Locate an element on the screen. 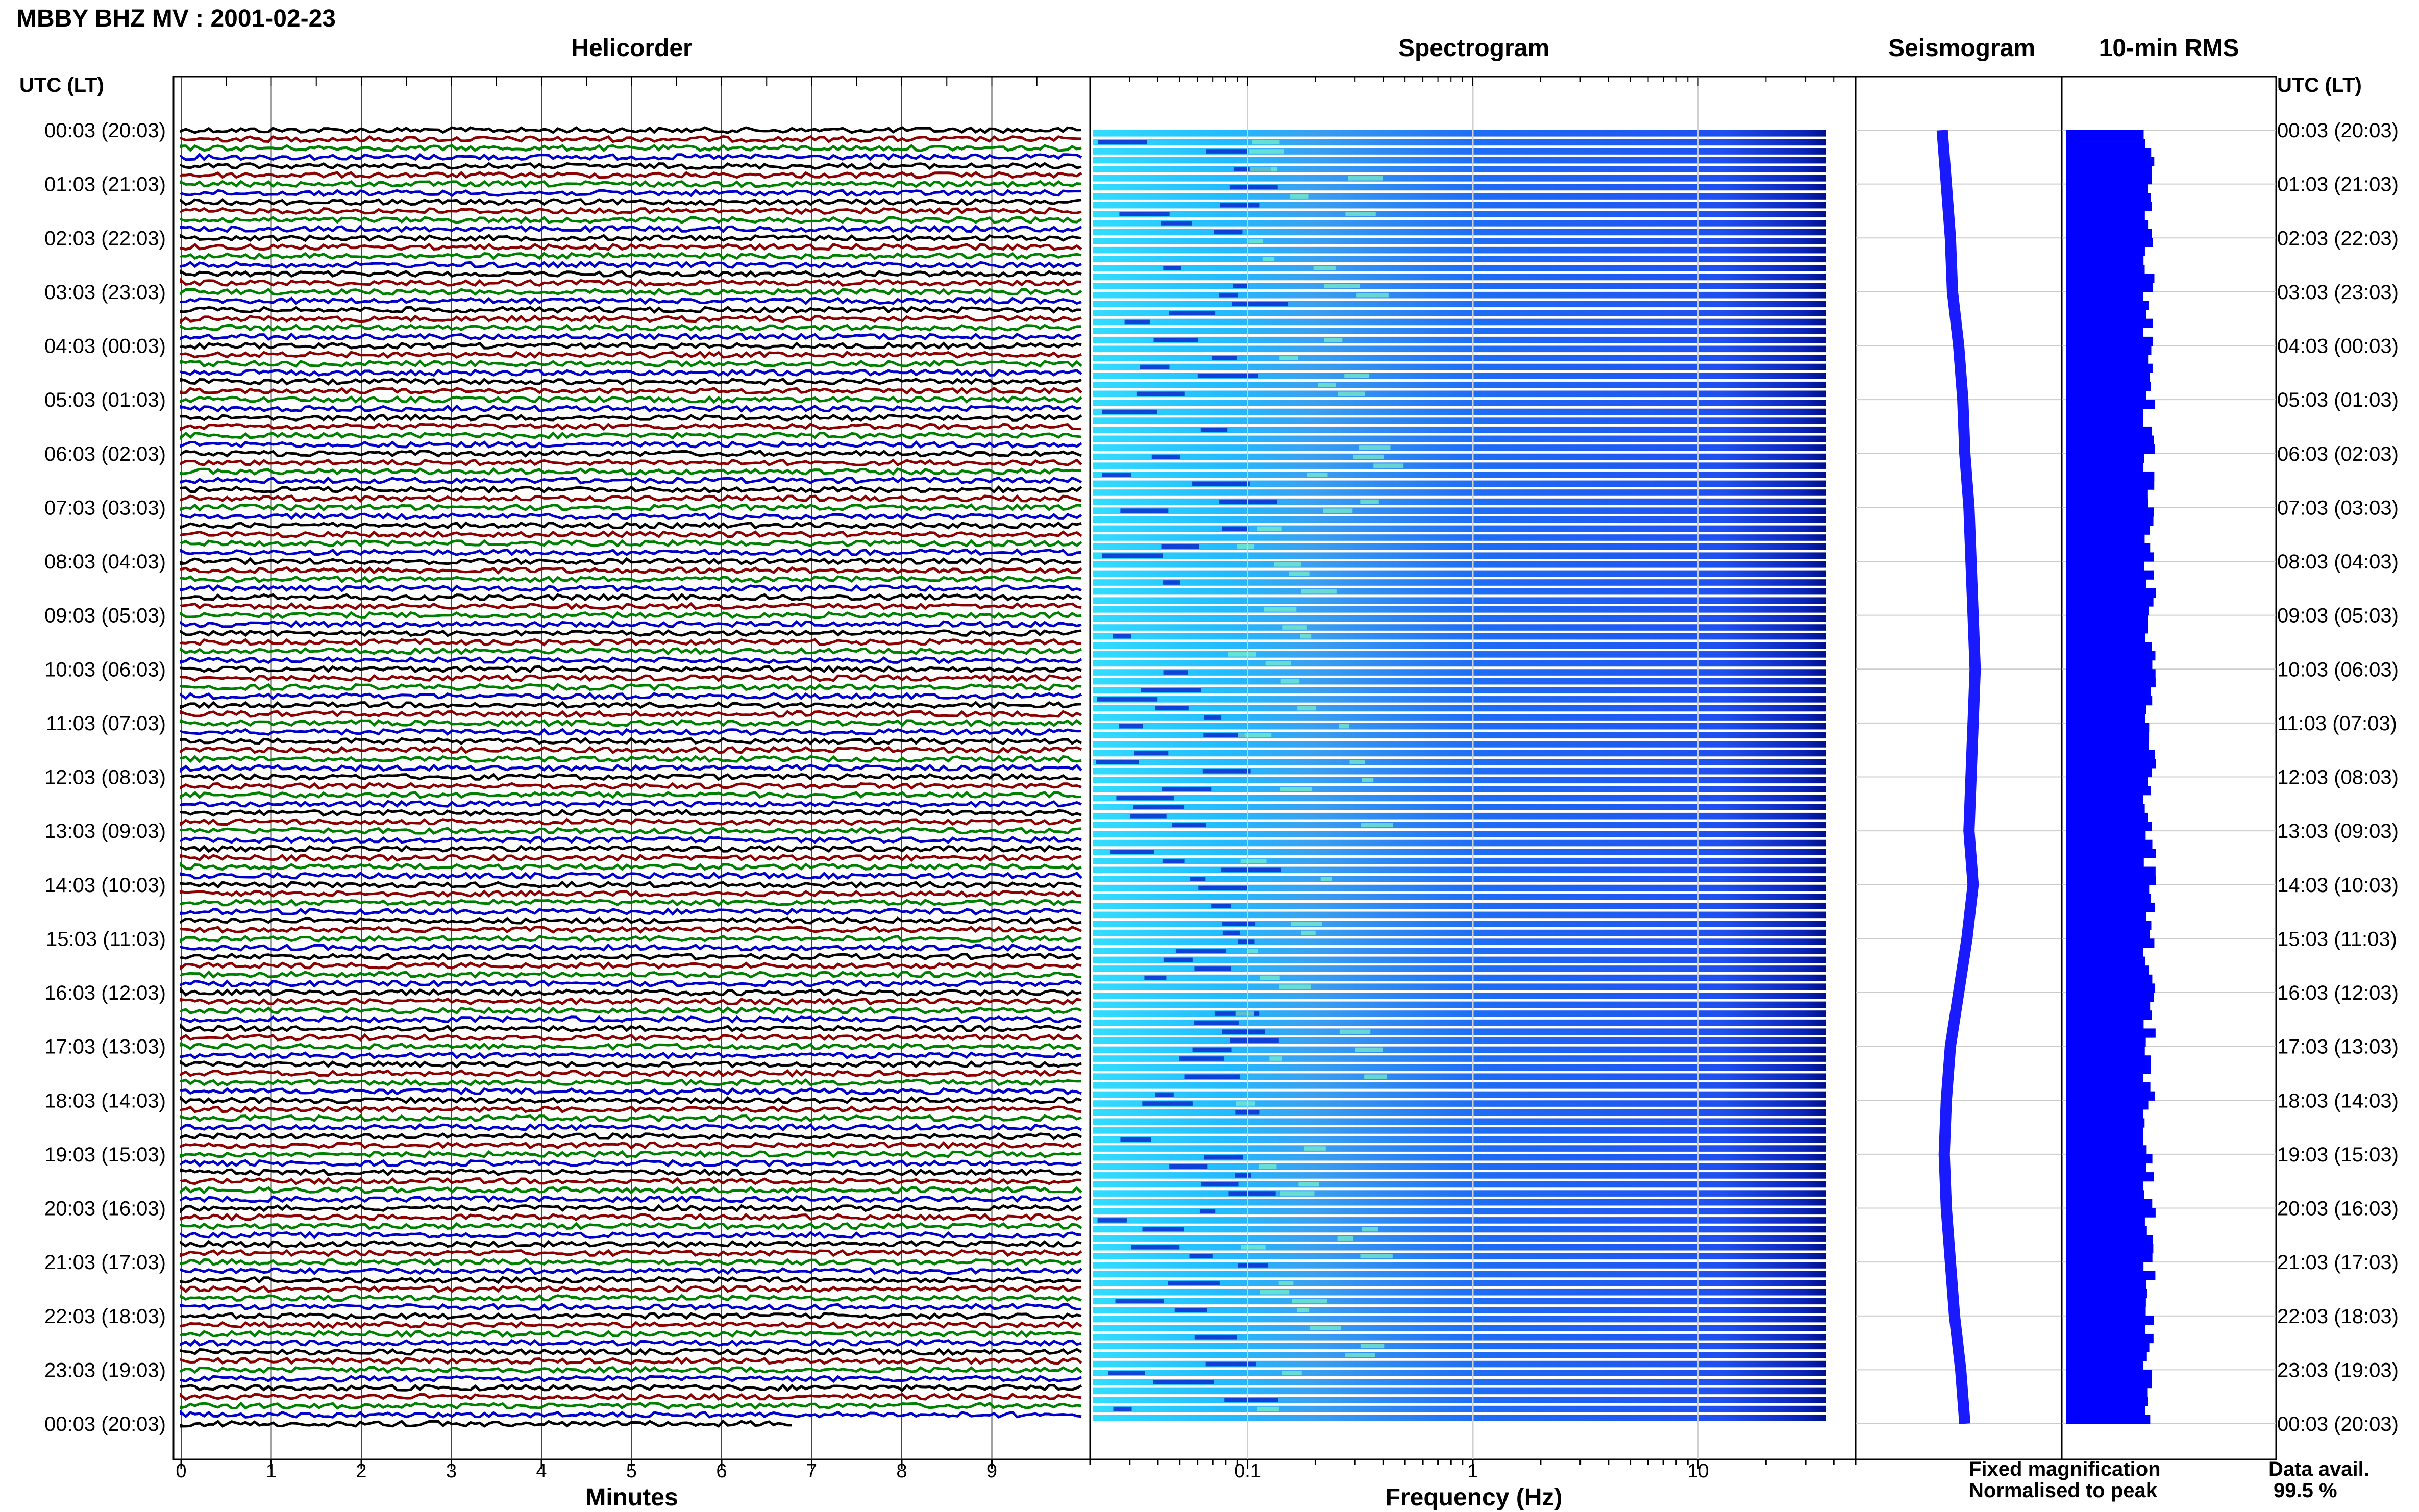 The image size is (2419, 1512). time-tick-label-right: 00:03 (20:03) is located at coordinates (2338, 1424).